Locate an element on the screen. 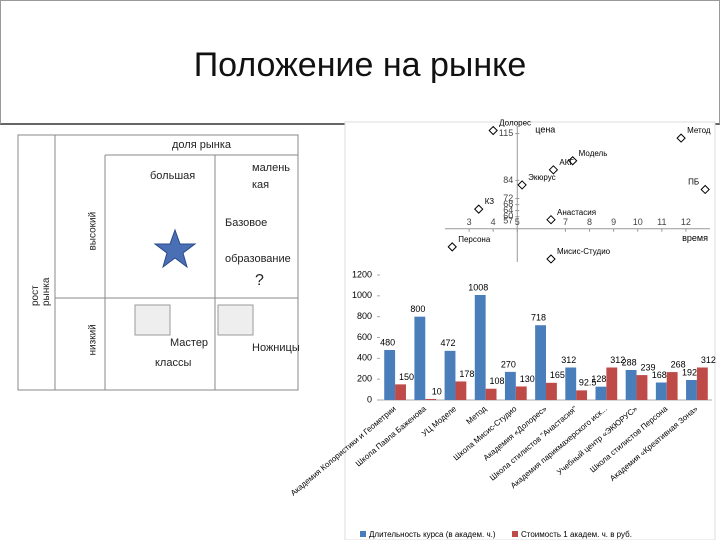  y-tick-label: 84 is located at coordinates (508, 180).